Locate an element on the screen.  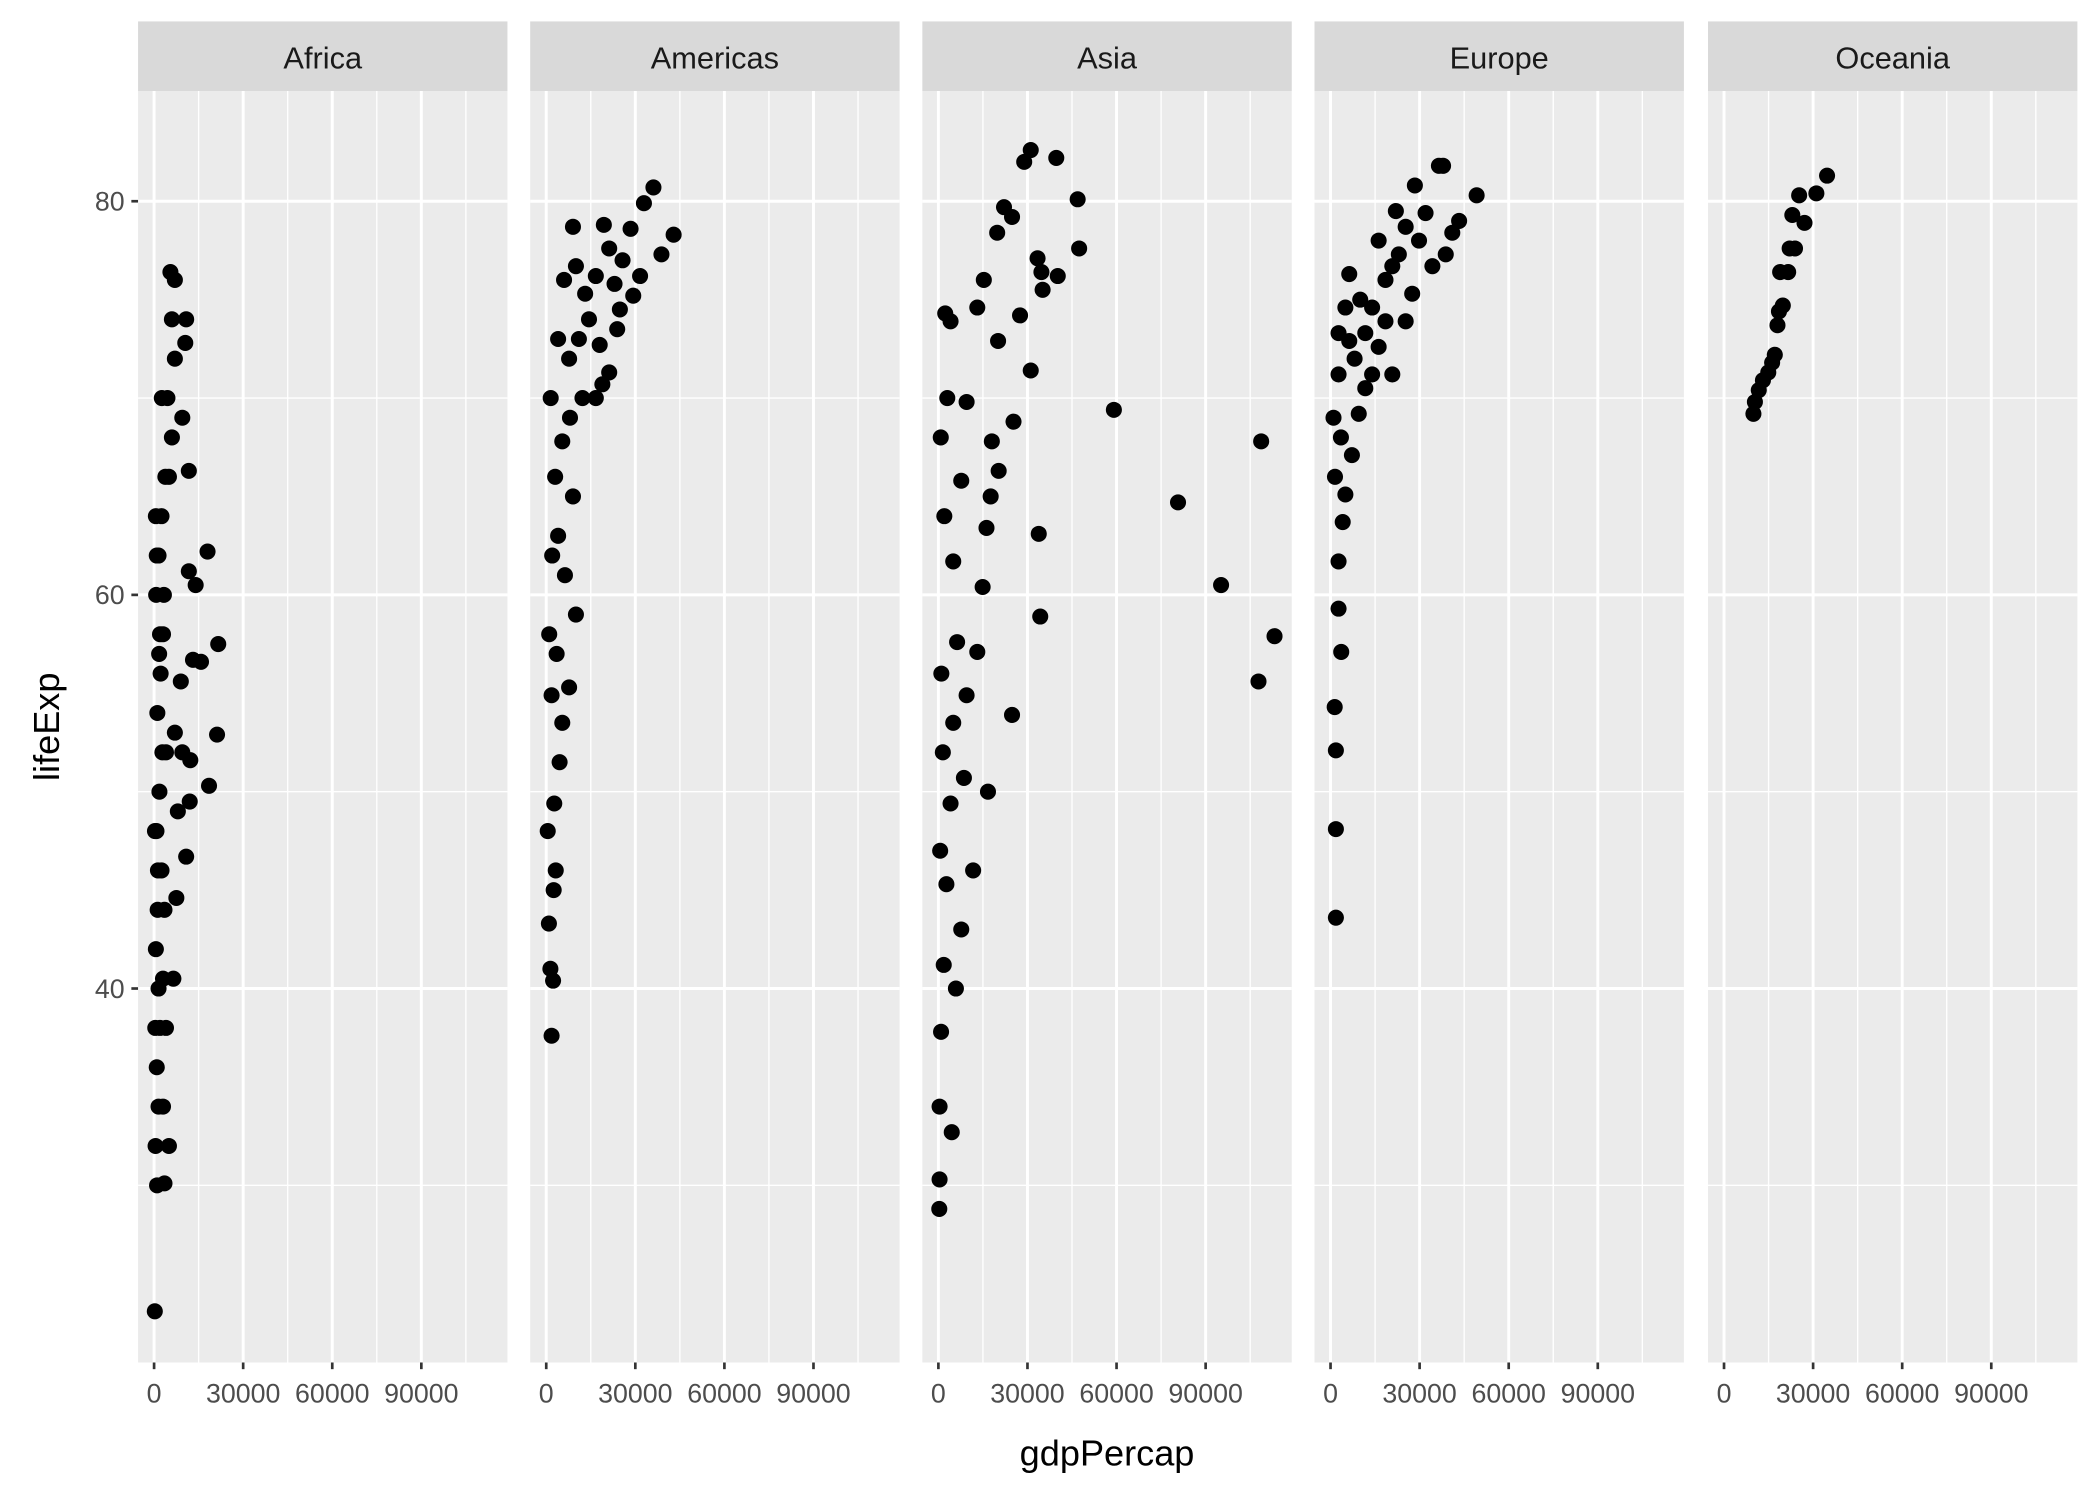
facet-strip-label: Oceania is located at coordinates (1892, 57).